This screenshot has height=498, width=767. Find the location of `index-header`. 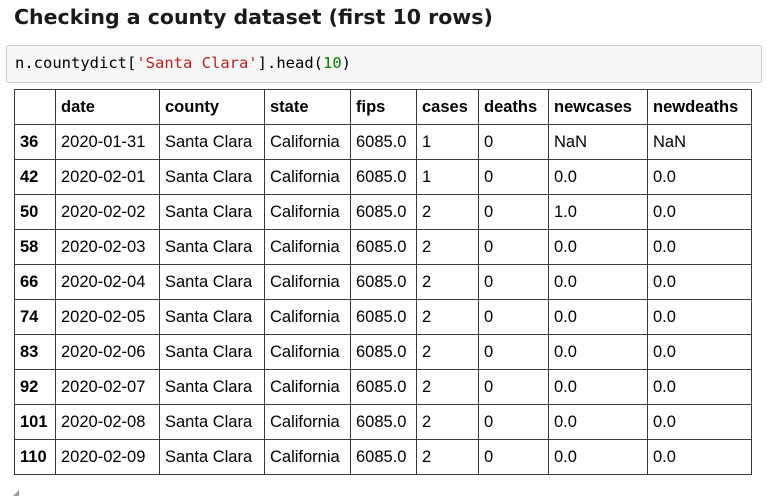

index-header is located at coordinates (35, 107).